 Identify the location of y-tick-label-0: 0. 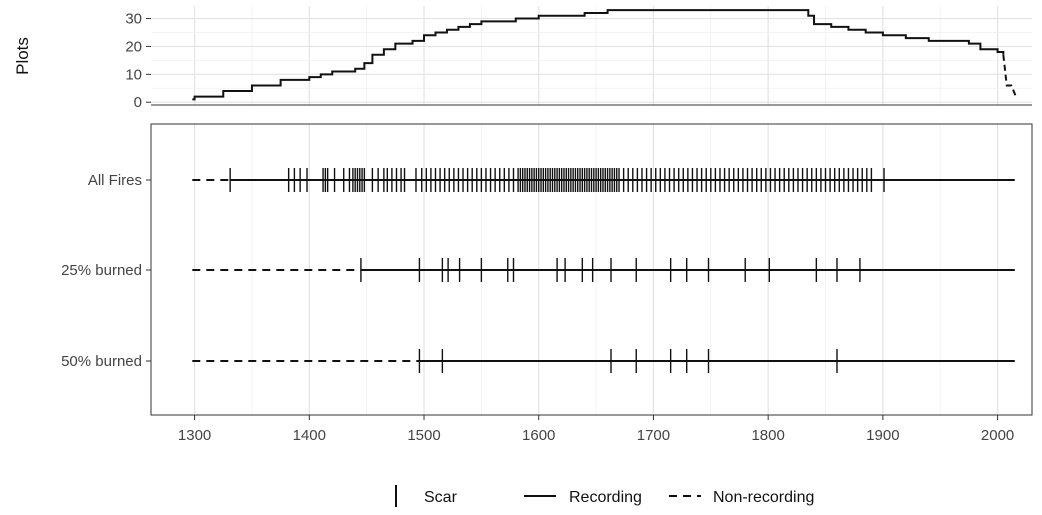
(138, 102).